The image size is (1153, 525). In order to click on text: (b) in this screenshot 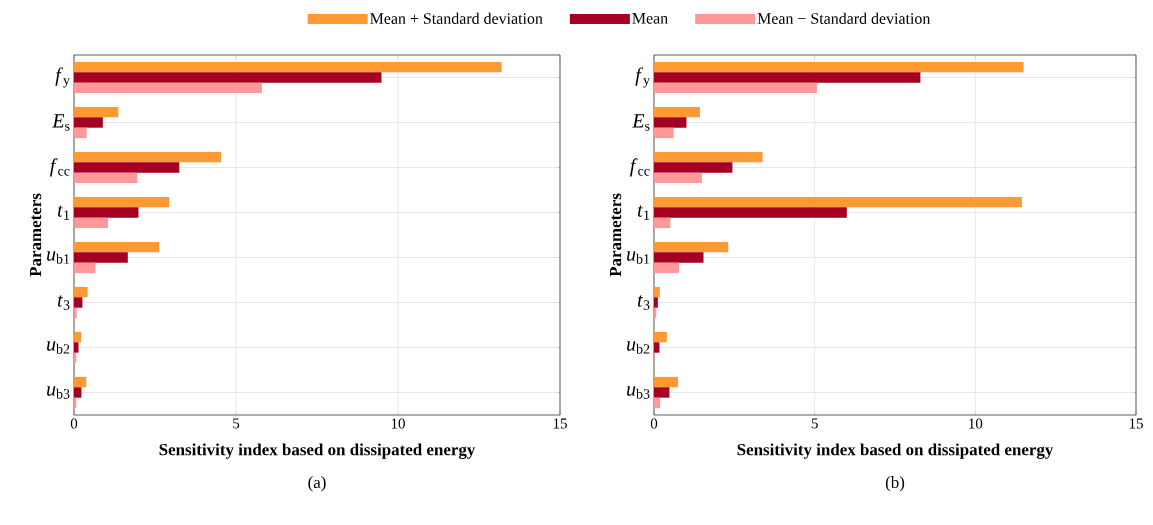, I will do `click(895, 484)`.